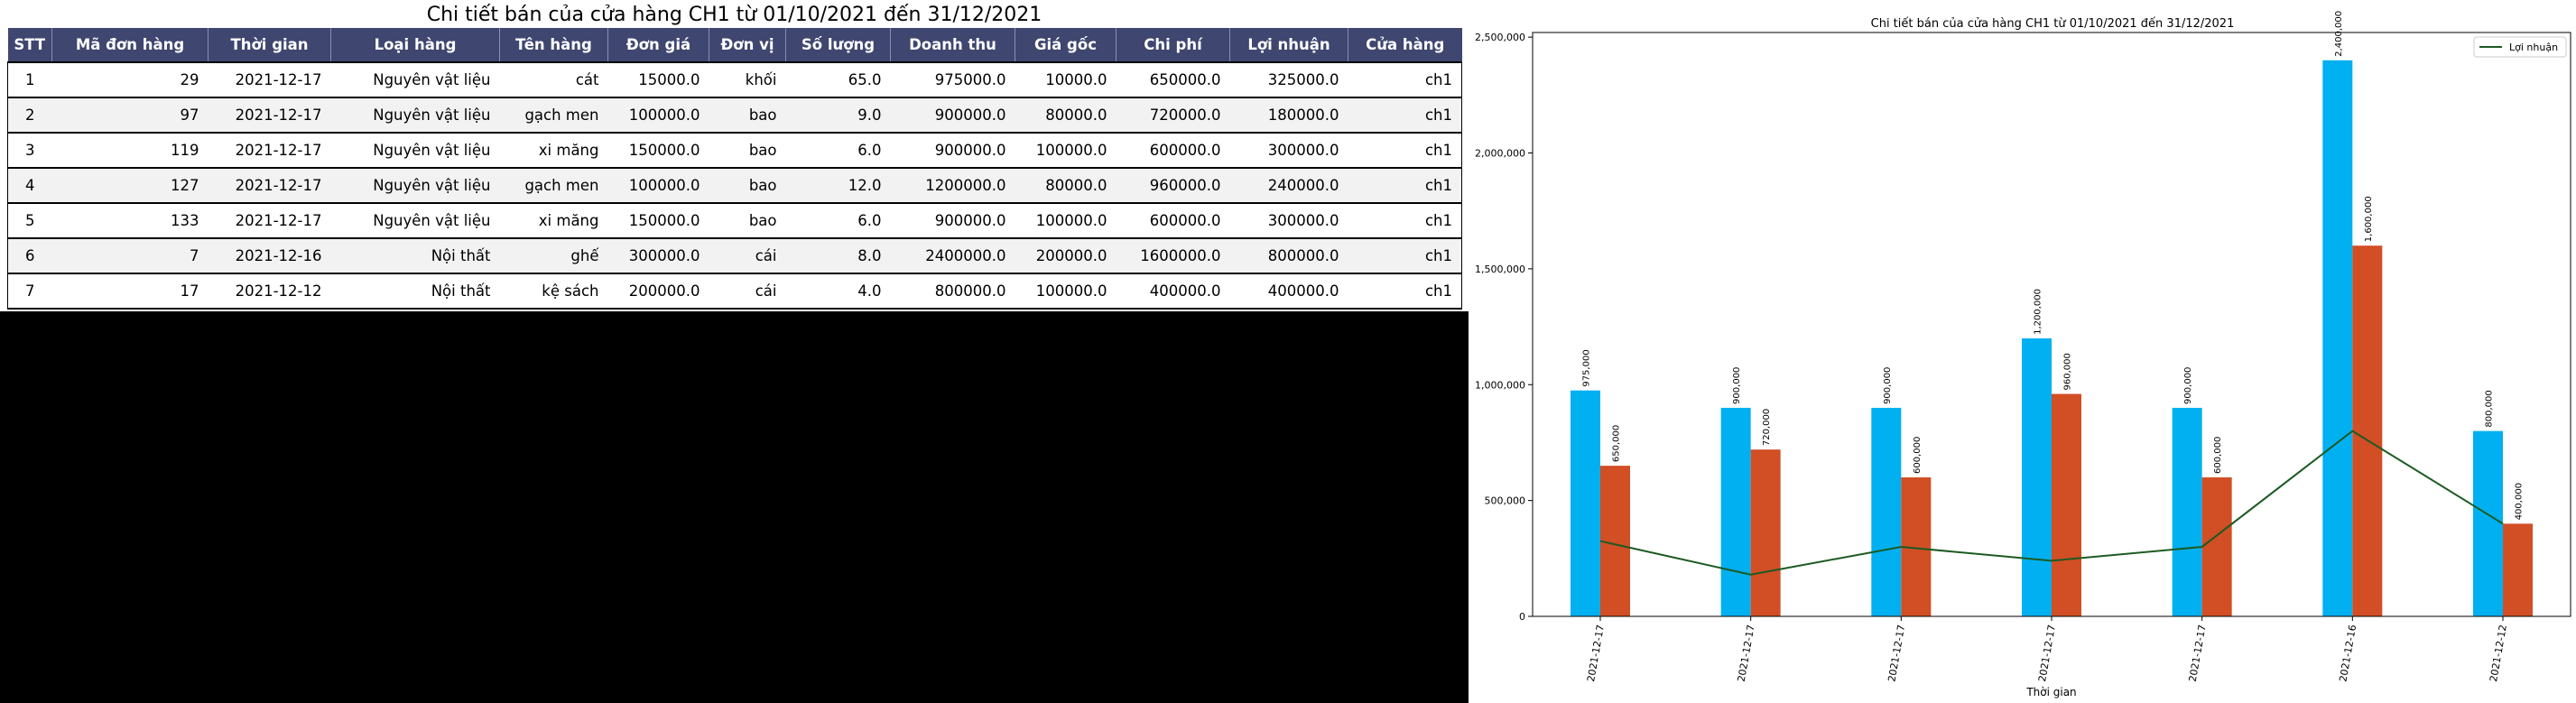 This screenshot has width=2576, height=703. Describe the element at coordinates (1173, 291) in the screenshot. I see `table-cell: 400000.0` at that location.